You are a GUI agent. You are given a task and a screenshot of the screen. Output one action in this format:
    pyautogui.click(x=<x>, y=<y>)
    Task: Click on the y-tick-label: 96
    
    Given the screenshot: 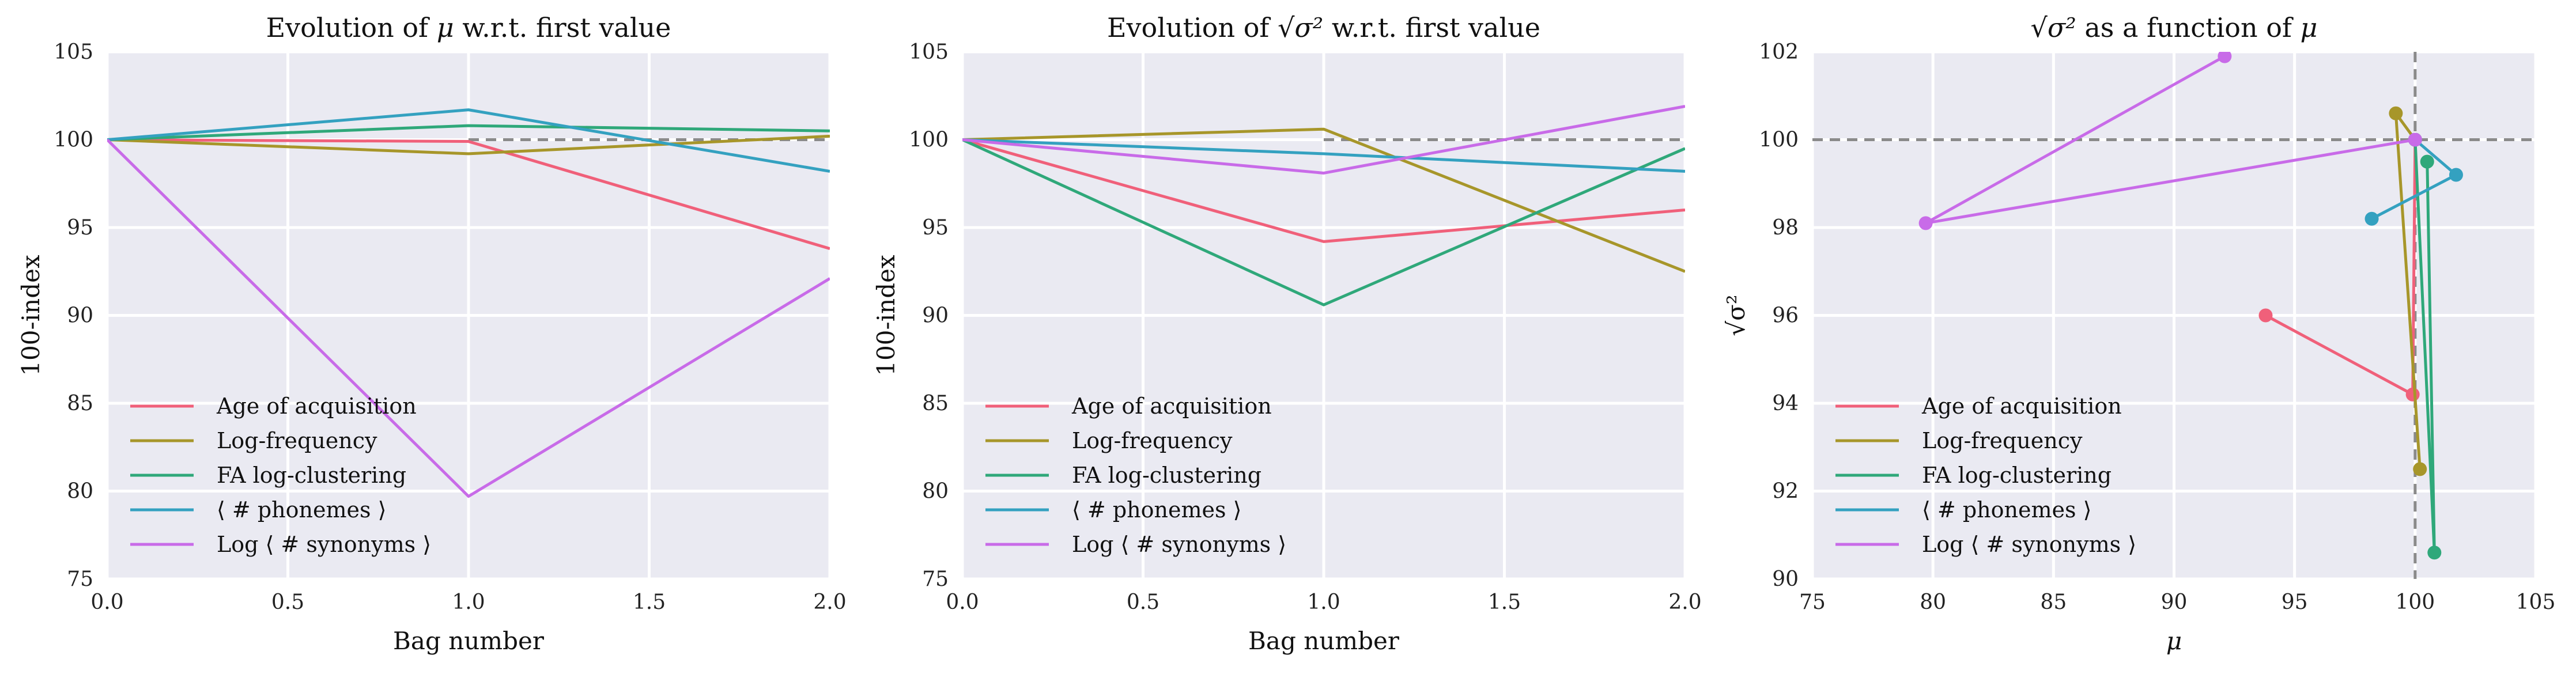 What is the action you would take?
    pyautogui.click(x=1785, y=316)
    